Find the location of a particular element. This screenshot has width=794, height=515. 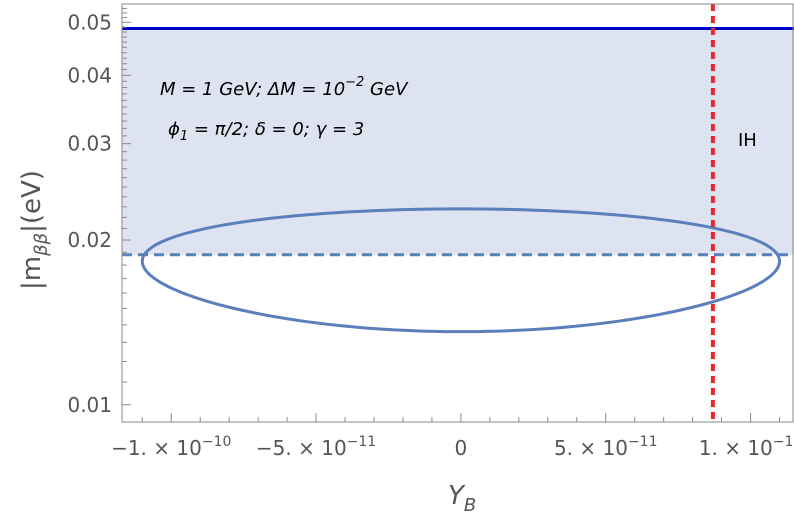

annotation-line-1: M = 1 GeV; ΔM = 10−2 GeV is located at coordinates (284, 87).